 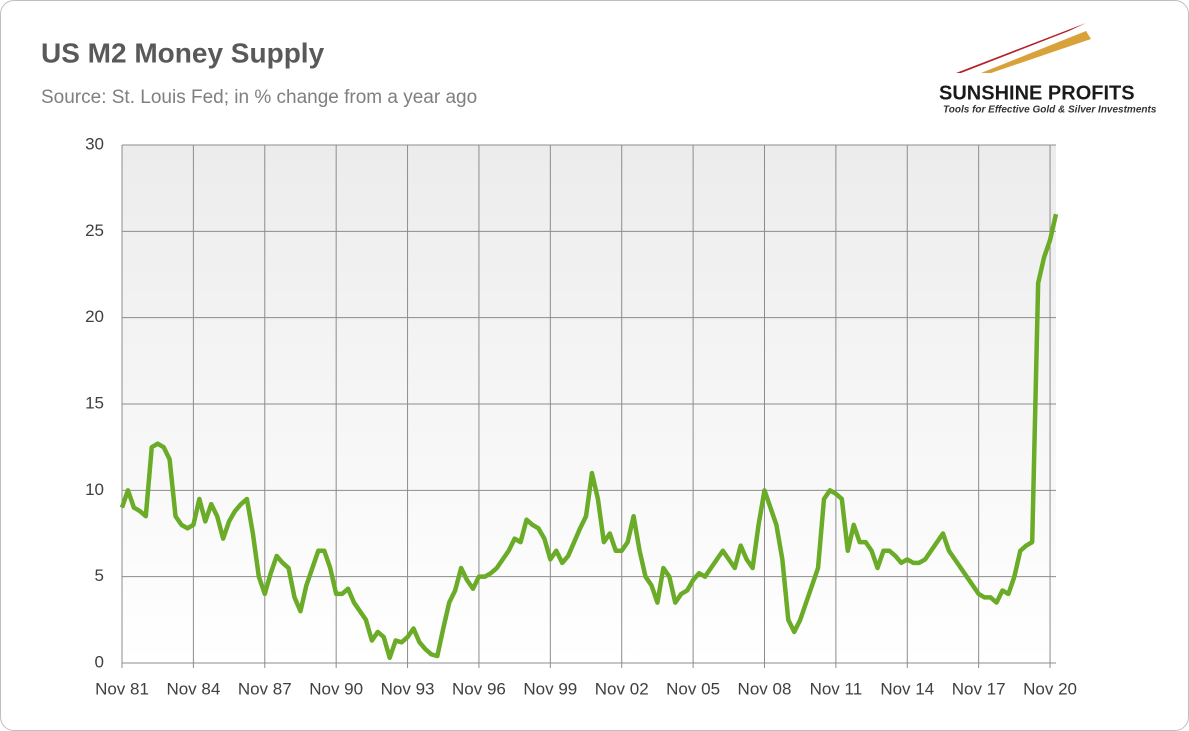 What do you see at coordinates (99, 661) in the screenshot?
I see `y-tick-label: 0` at bounding box center [99, 661].